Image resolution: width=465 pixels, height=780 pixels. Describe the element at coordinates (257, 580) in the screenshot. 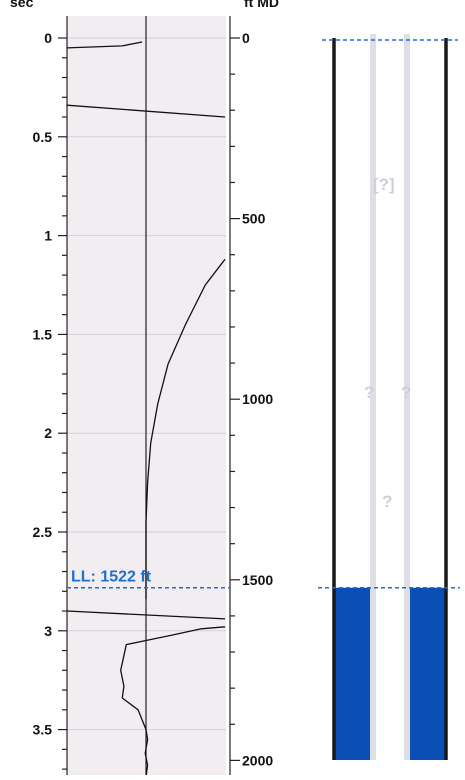

I see `depth-tick-label-3: 1500` at that location.